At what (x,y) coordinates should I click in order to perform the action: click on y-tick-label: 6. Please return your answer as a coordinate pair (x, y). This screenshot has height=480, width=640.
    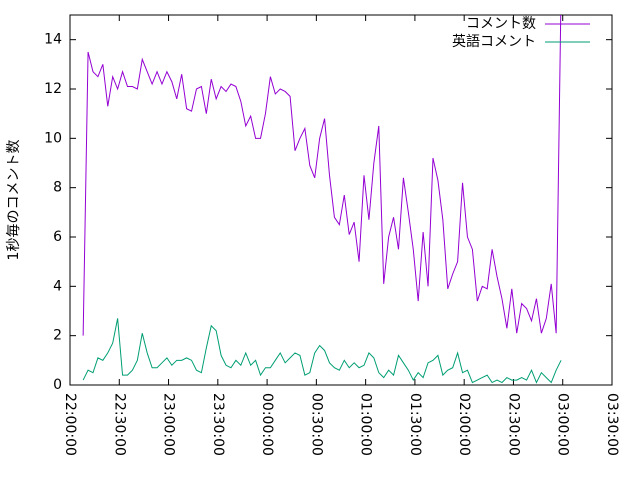
    Looking at the image, I should click on (57, 237).